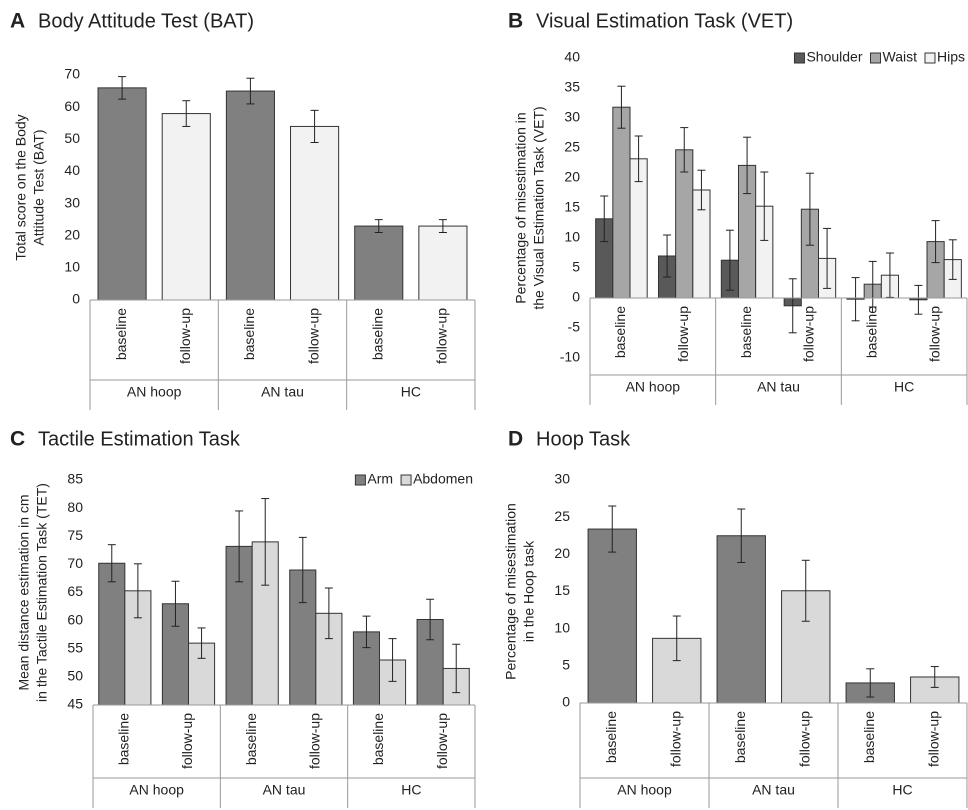 The image size is (968, 810). I want to click on y-axis-label: the Visual Estimation Task (VET), so click(539, 207).